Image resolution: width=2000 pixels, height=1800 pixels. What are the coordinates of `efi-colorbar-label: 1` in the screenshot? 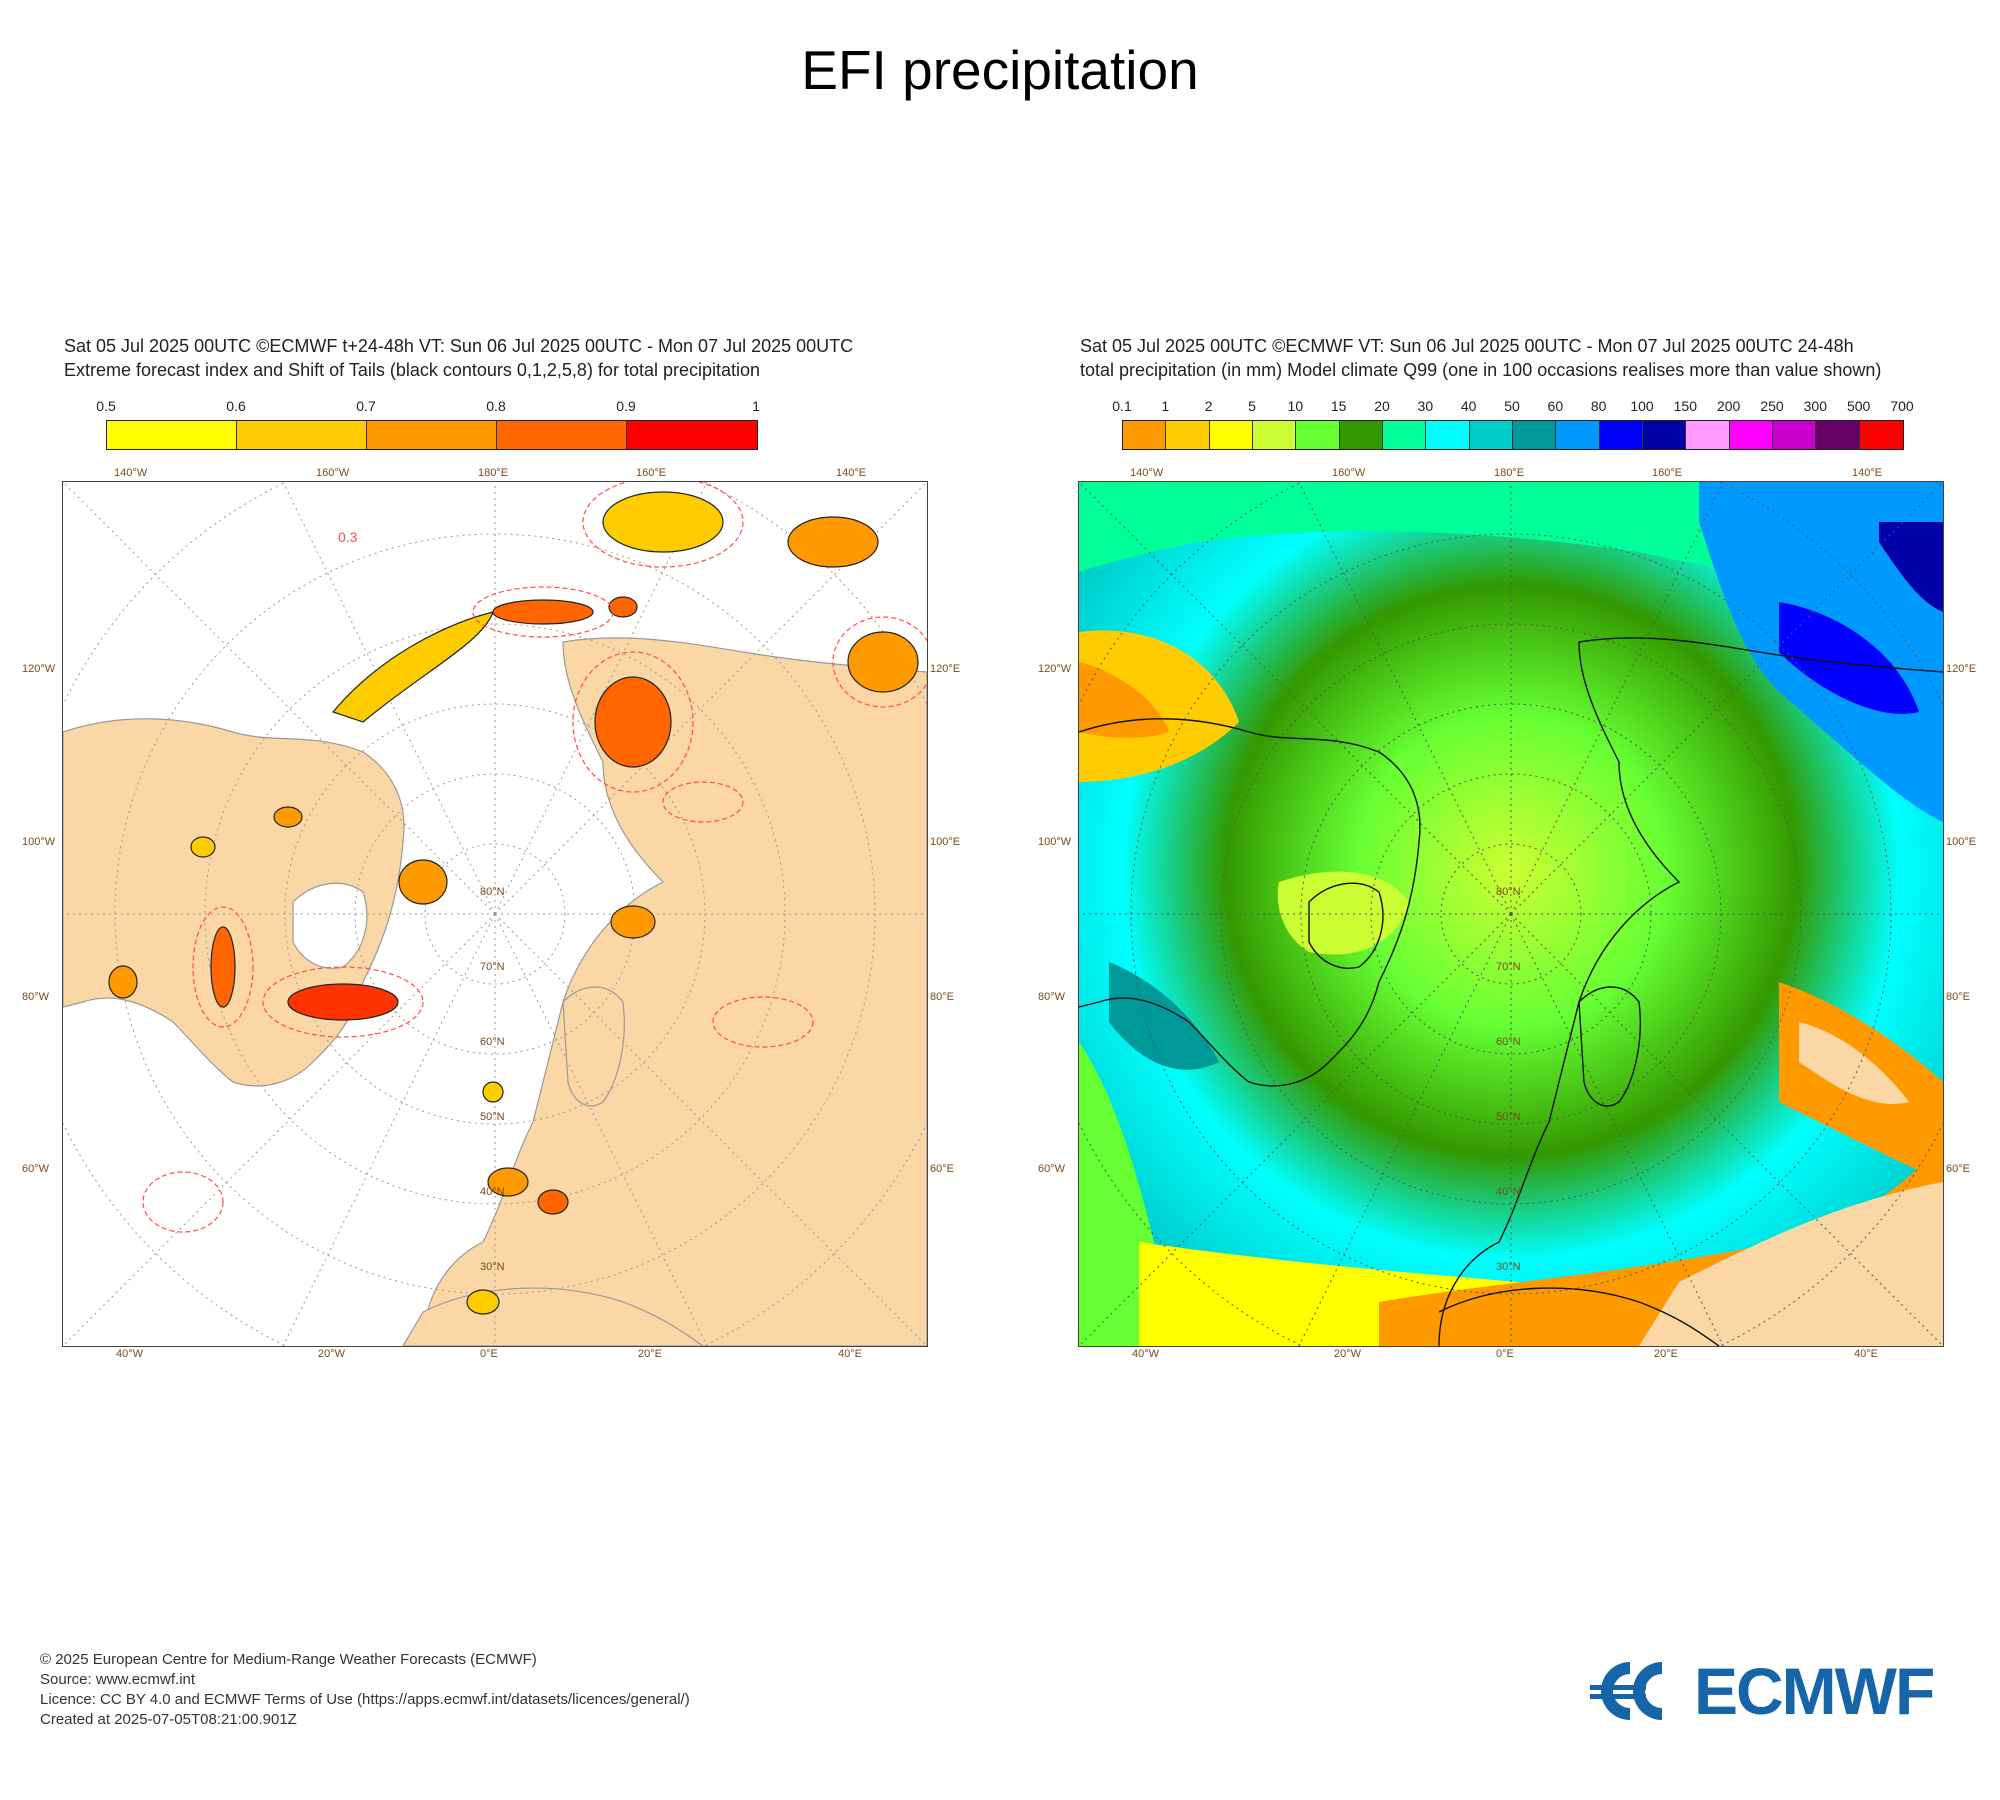 It's located at (756, 406).